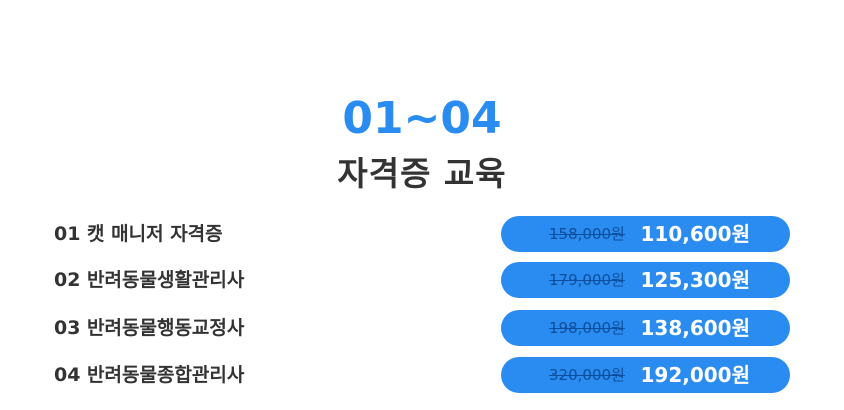 This screenshot has height=410, width=844. I want to click on price-pill: 198,000원 138,600원, so click(645, 328).